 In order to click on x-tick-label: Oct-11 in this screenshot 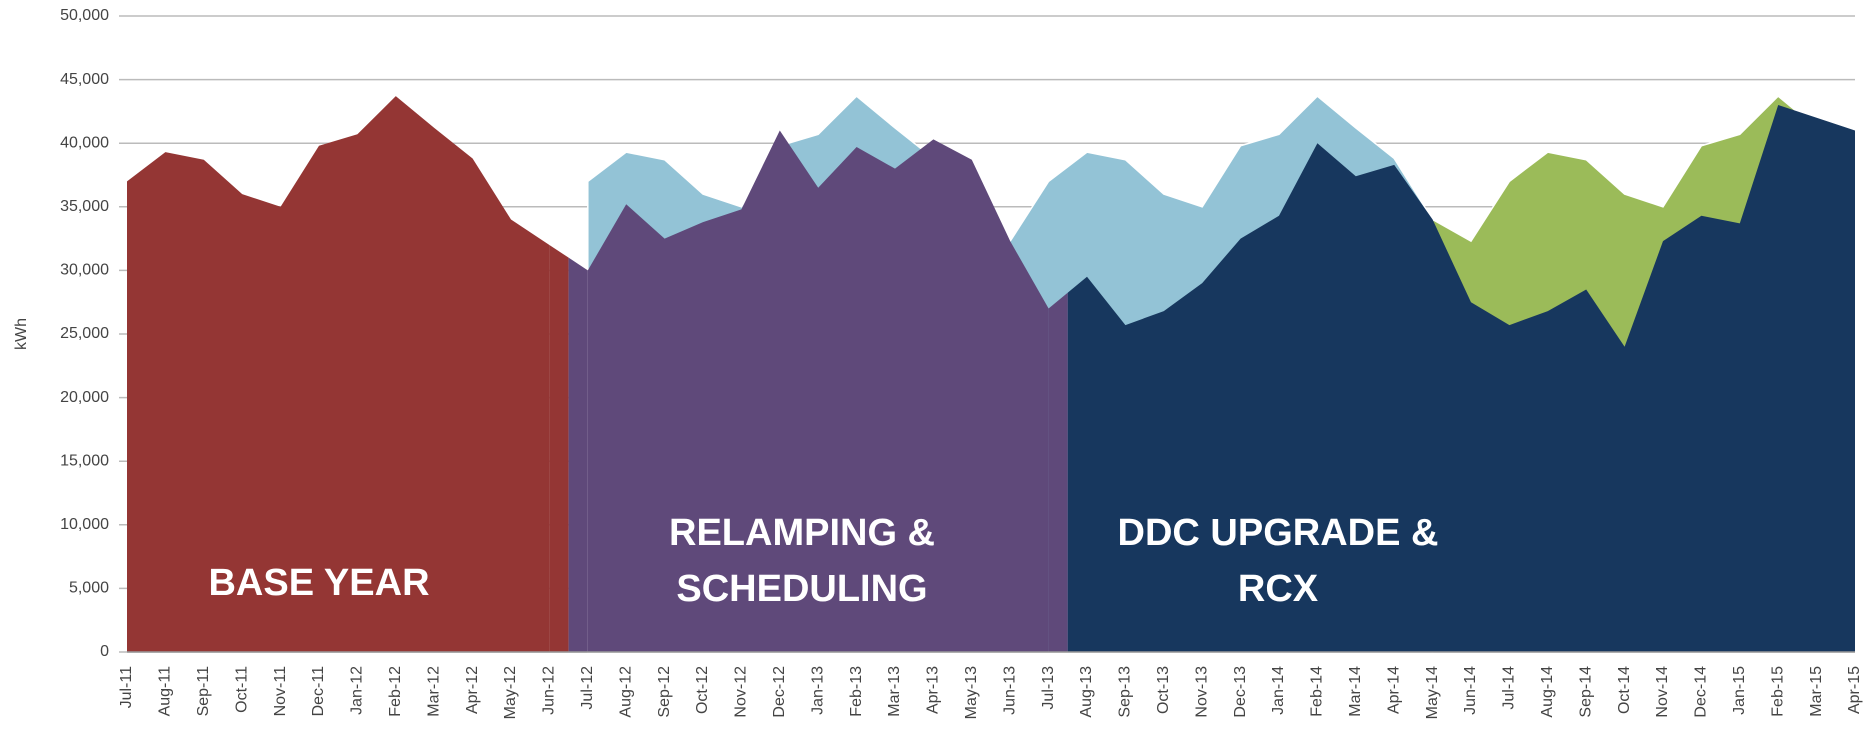, I will do `click(241, 689)`.